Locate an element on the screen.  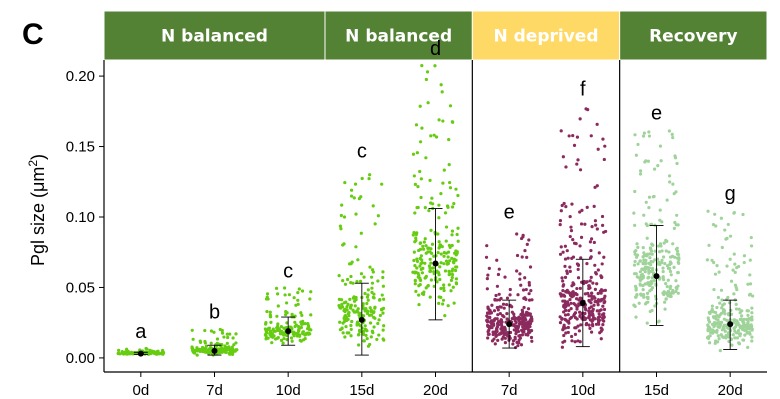
y-axis-label: Pgl size (μm2) is located at coordinates (37, 210).